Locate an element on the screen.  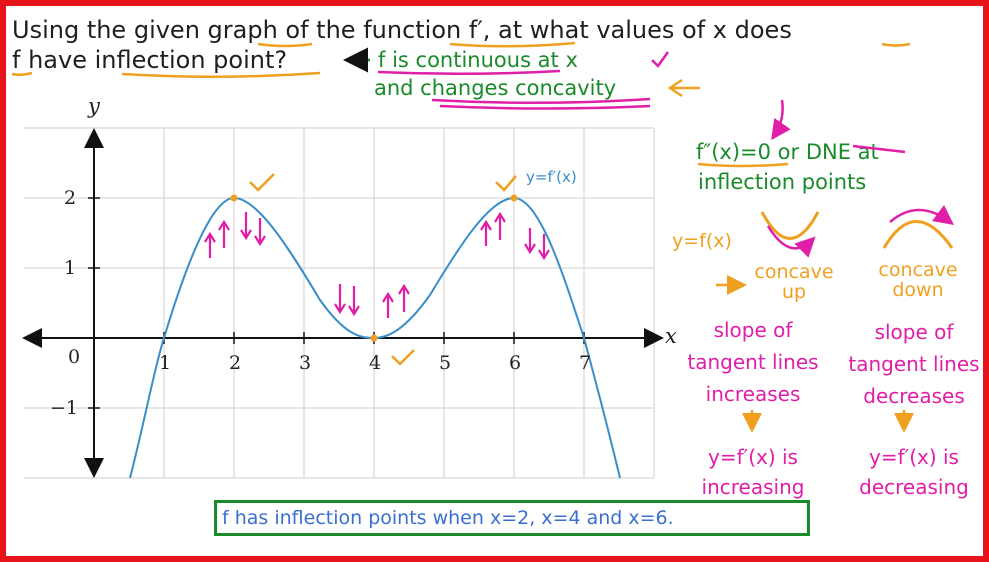
question-line-2: f have inflection point? is located at coordinates (150, 60).